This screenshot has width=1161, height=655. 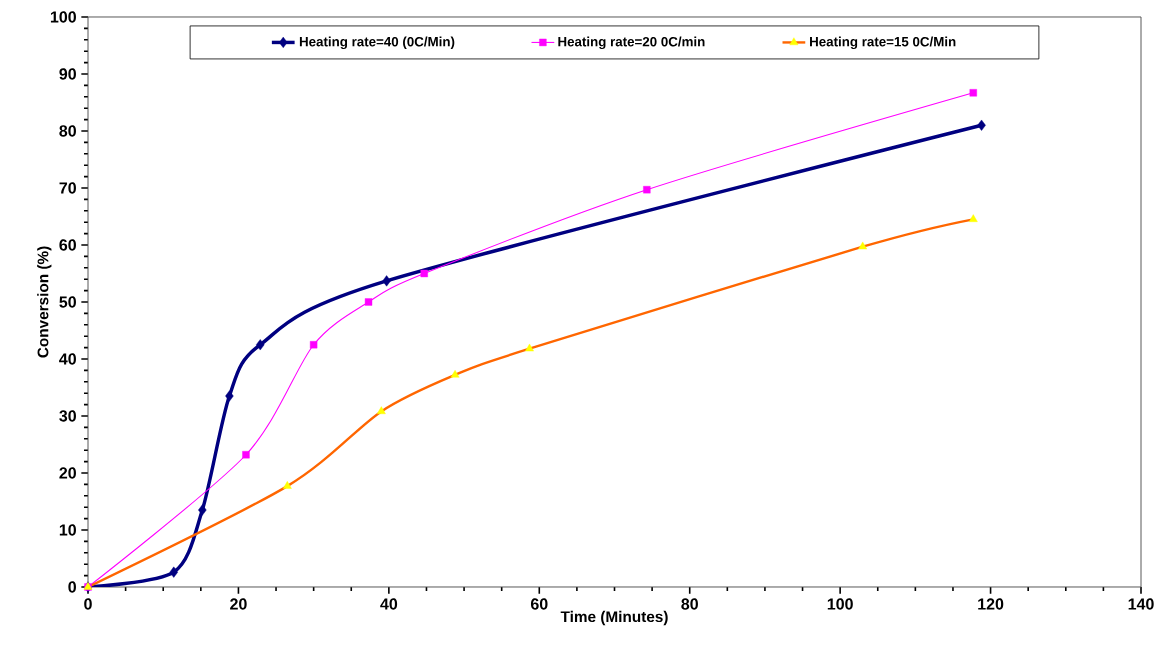 What do you see at coordinates (614, 618) in the screenshot?
I see `x-axis-title: Time (Minutes)` at bounding box center [614, 618].